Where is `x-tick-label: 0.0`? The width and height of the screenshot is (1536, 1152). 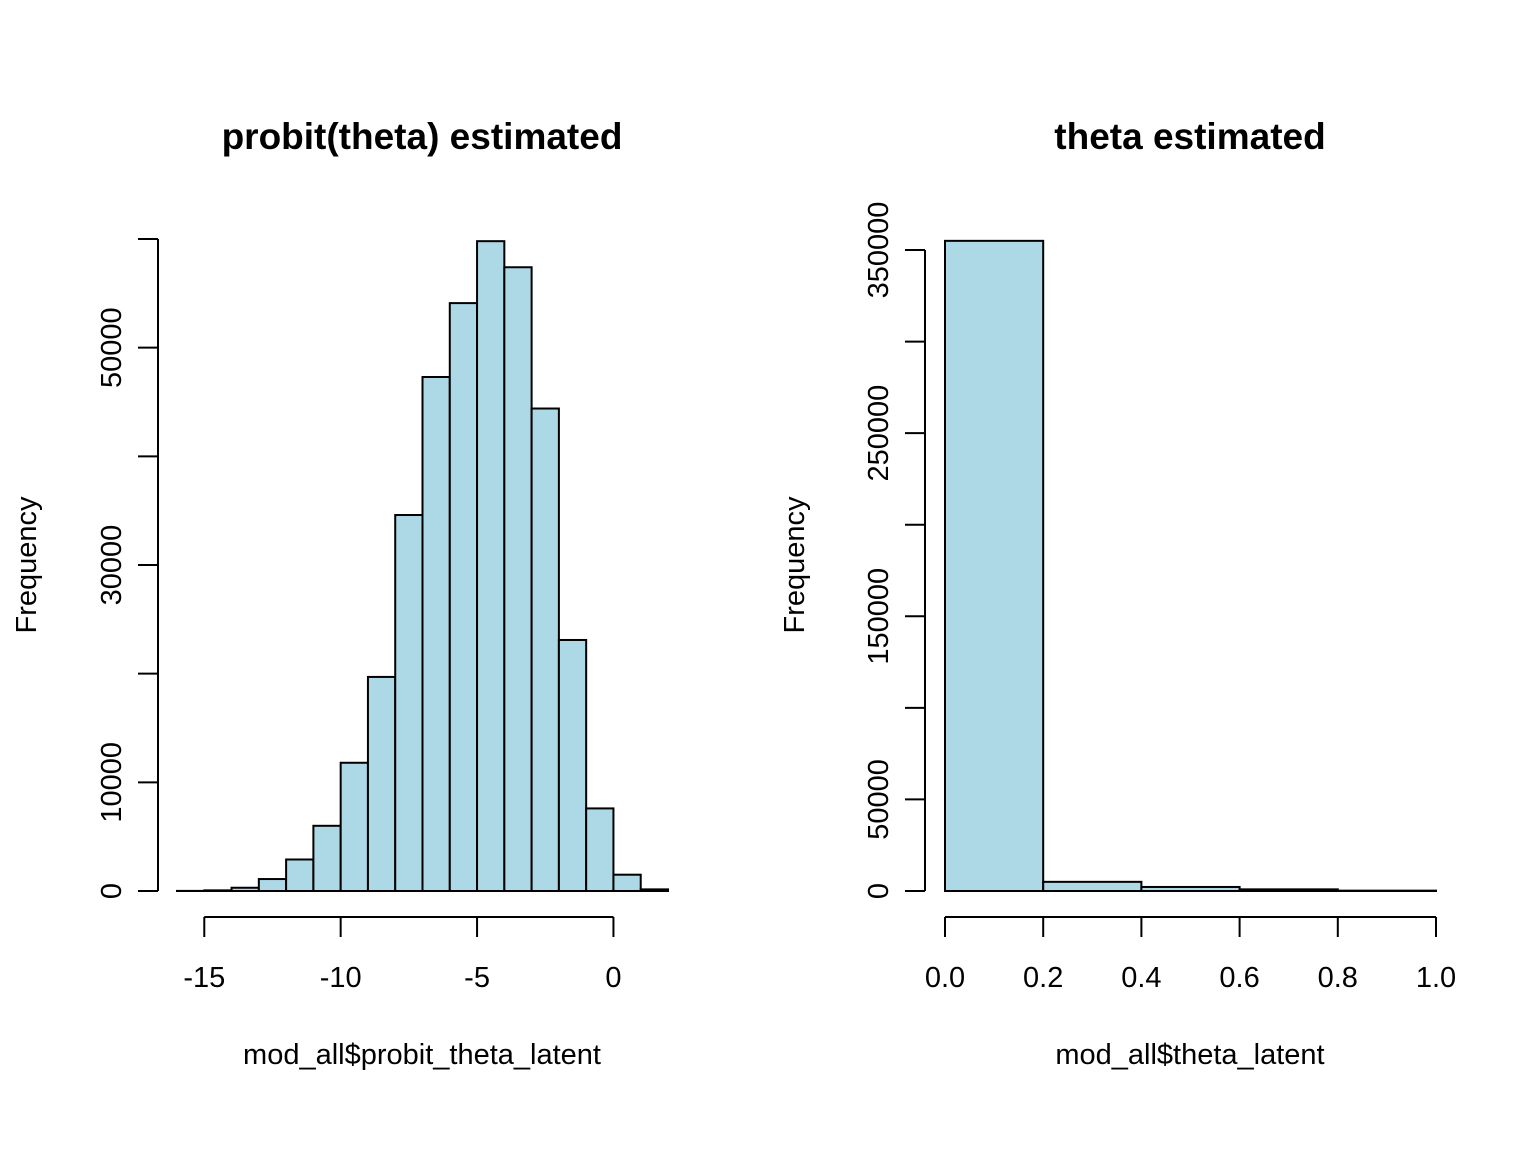
x-tick-label: 0.0 is located at coordinates (945, 978).